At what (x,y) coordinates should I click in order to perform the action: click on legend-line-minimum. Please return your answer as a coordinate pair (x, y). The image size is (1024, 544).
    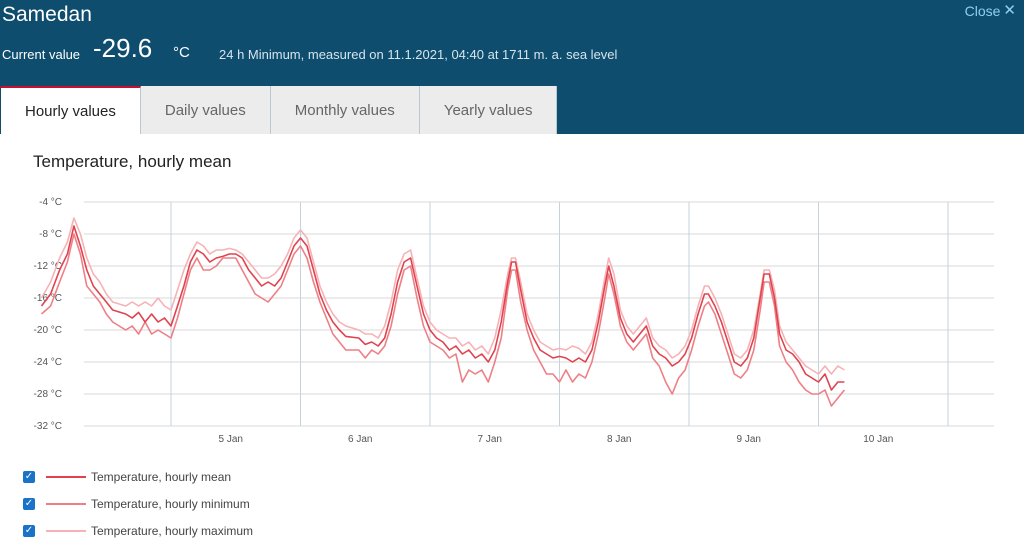
    Looking at the image, I should click on (66, 503).